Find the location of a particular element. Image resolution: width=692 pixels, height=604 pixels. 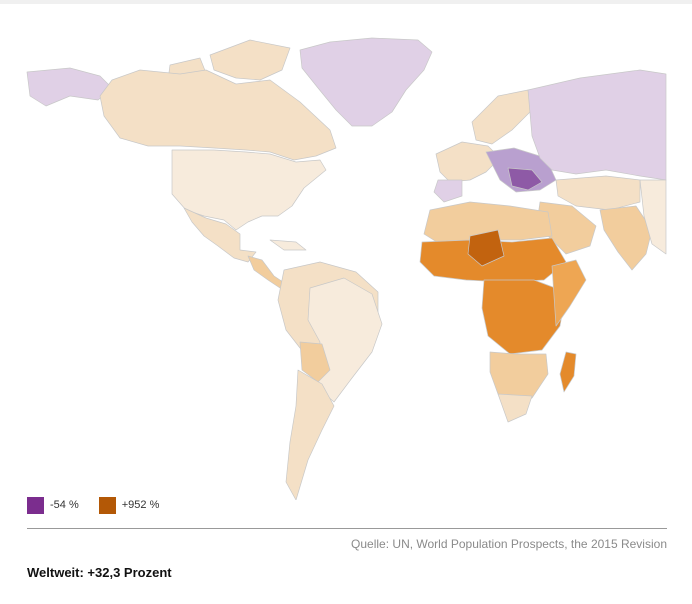

region-greenland is located at coordinates (366, 82).